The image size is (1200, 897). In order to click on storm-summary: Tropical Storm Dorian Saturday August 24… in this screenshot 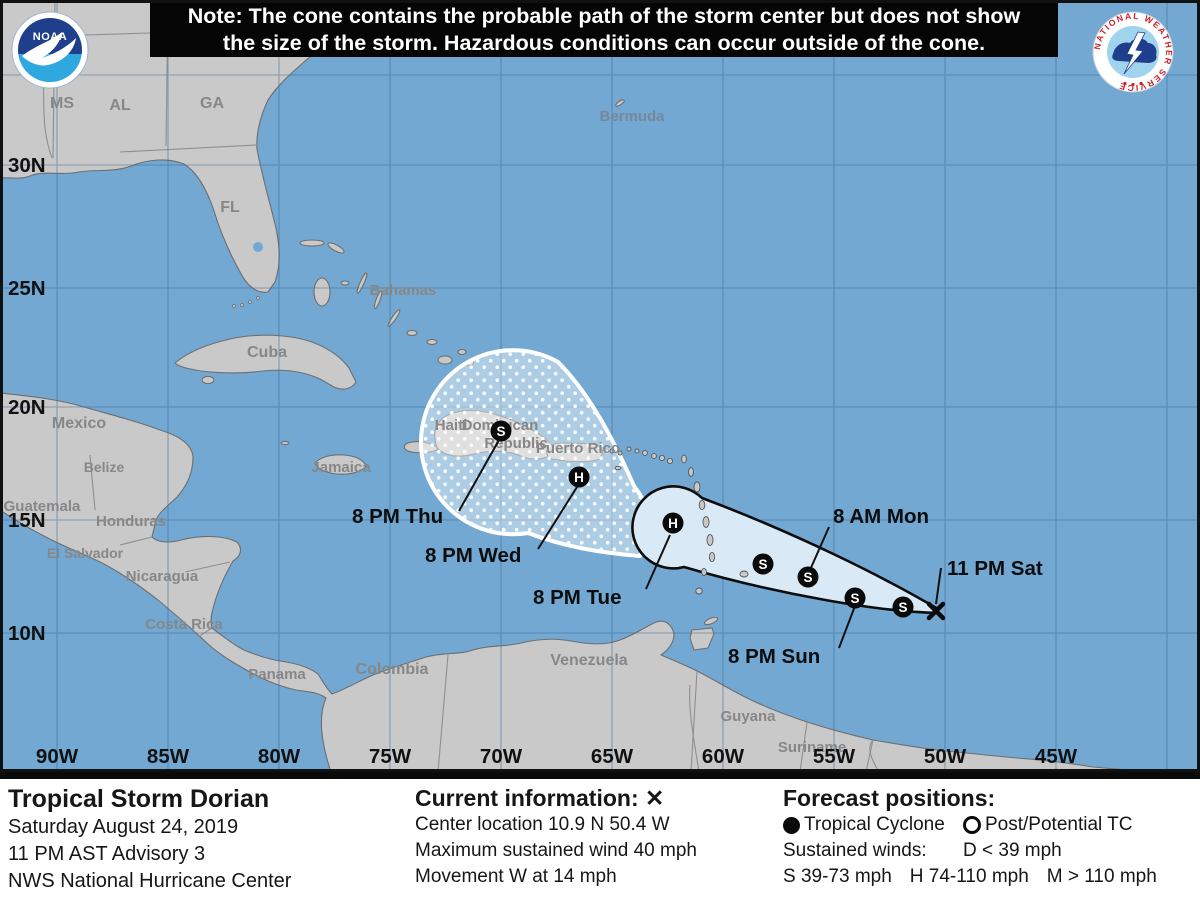, I will do `click(205, 839)`.